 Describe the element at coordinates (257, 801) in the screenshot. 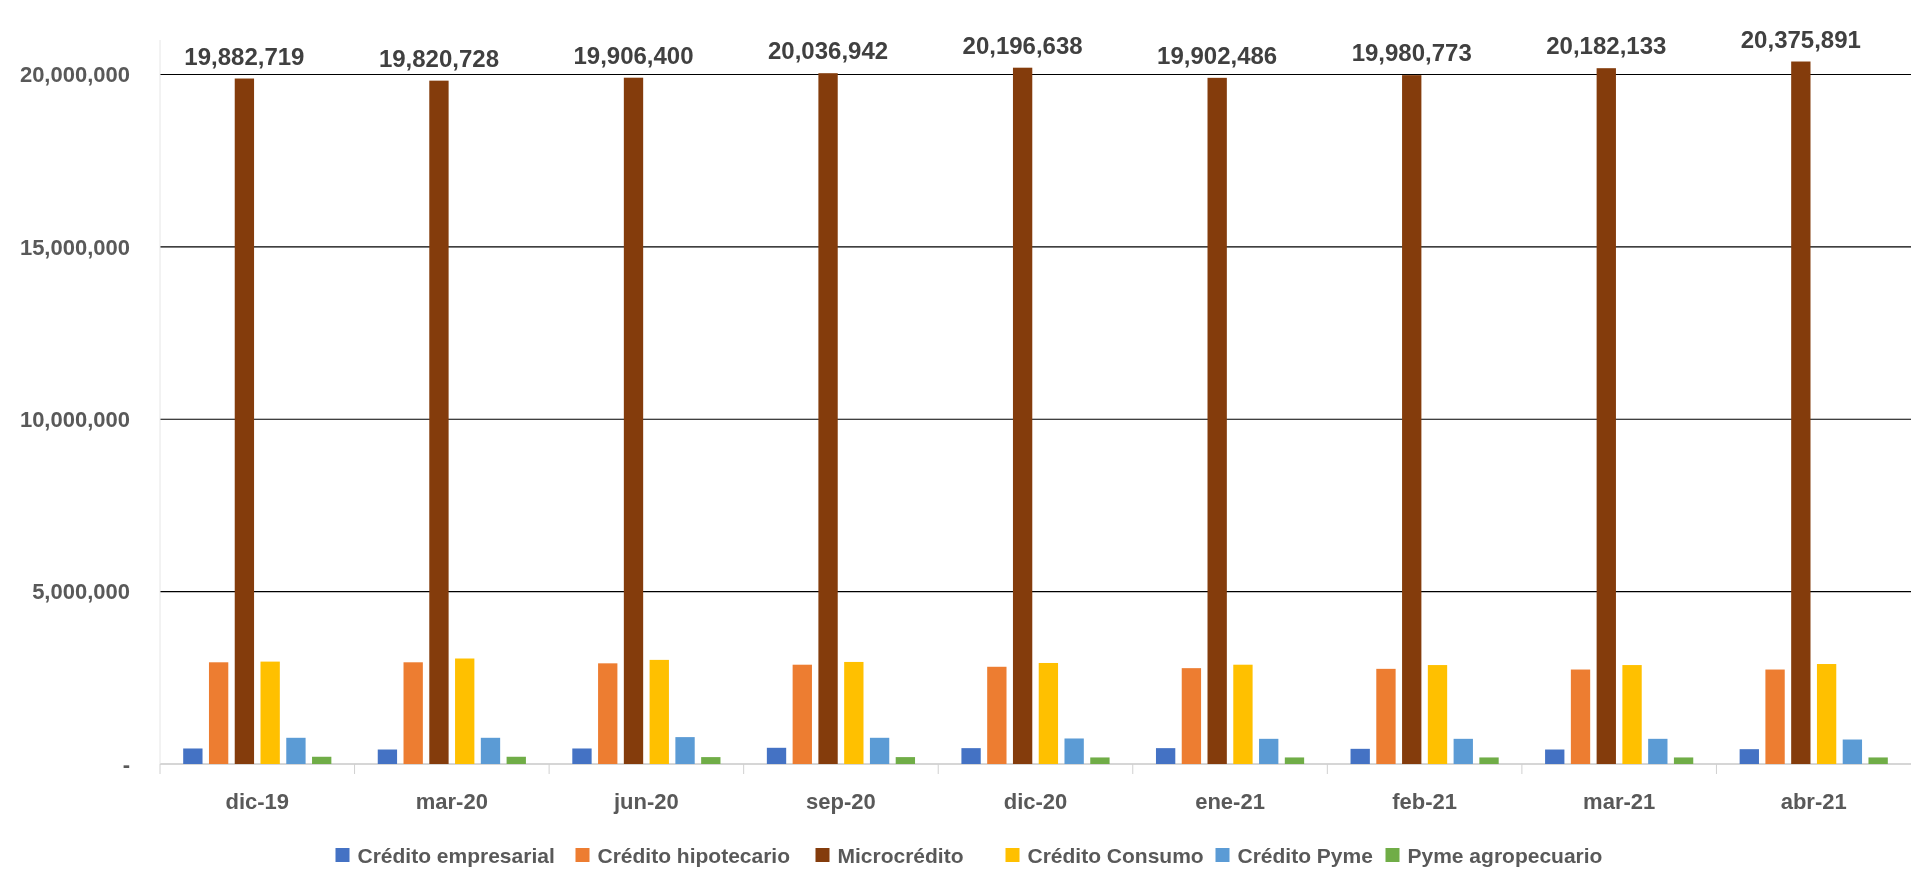

I see `x-tick-label: dic-19` at that location.